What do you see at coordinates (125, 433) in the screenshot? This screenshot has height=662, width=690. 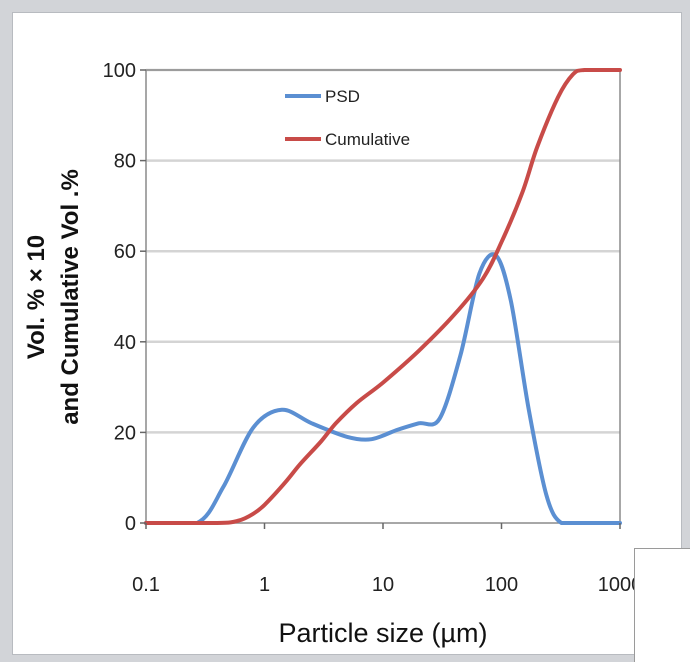 I see `y-tick-label-20: 20` at bounding box center [125, 433].